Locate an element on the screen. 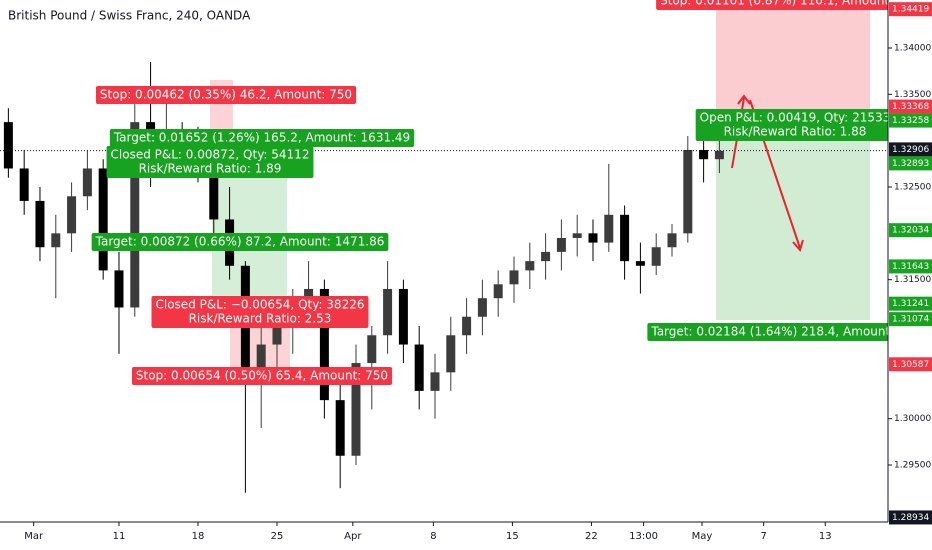 The height and width of the screenshot is (550, 932). y-tick-label: 1.32500 is located at coordinates (912, 188).